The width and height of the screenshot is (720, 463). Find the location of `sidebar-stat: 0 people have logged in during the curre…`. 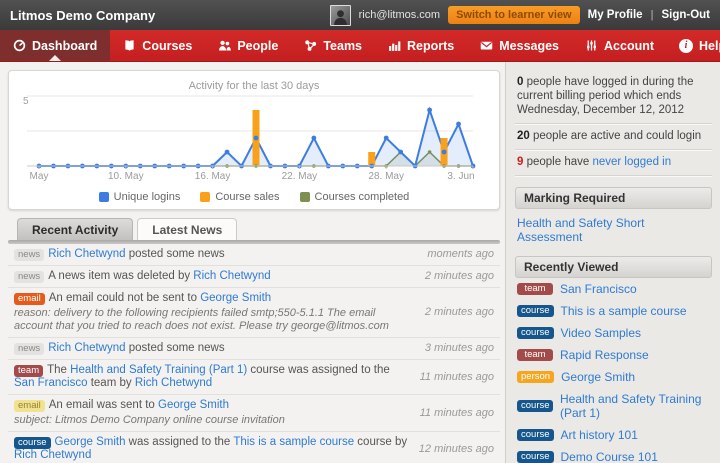

sidebar-stat: 0 people have logged in during the curre… is located at coordinates (613, 97).